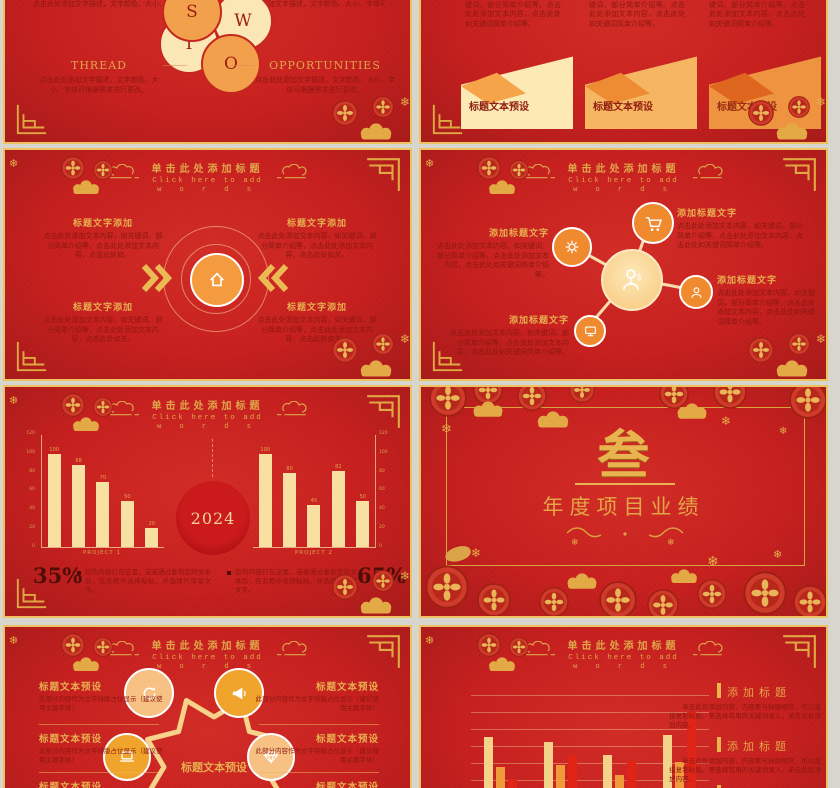  I want to click on slide-thumbnail-section-title: 叁 年度项目业绩 ❄ ❄ ❄ ❄ ❄ ❄ ❄ ❄, so click(623, 501).